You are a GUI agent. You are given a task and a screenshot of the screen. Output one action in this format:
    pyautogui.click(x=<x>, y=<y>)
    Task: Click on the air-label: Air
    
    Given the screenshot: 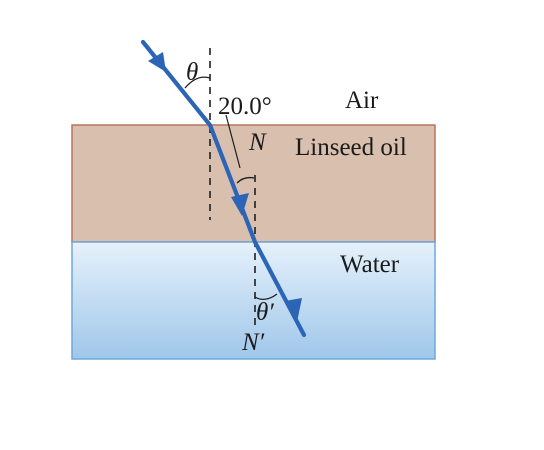 What is the action you would take?
    pyautogui.click(x=362, y=100)
    